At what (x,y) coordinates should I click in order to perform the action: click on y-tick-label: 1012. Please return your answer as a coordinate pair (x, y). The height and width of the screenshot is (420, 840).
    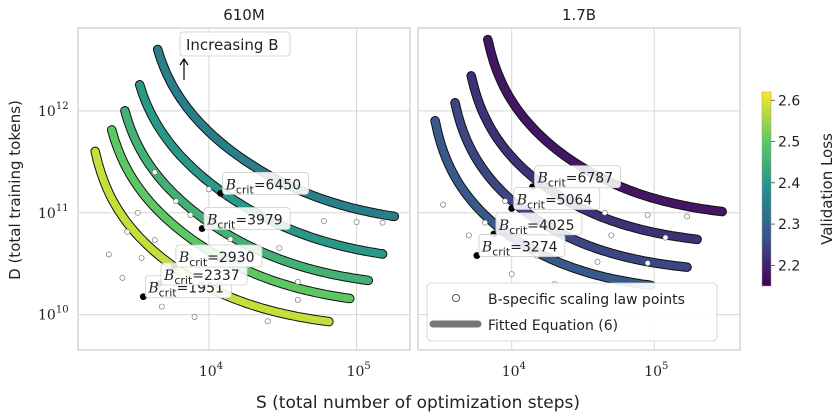
    Looking at the image, I should click on (53, 110).